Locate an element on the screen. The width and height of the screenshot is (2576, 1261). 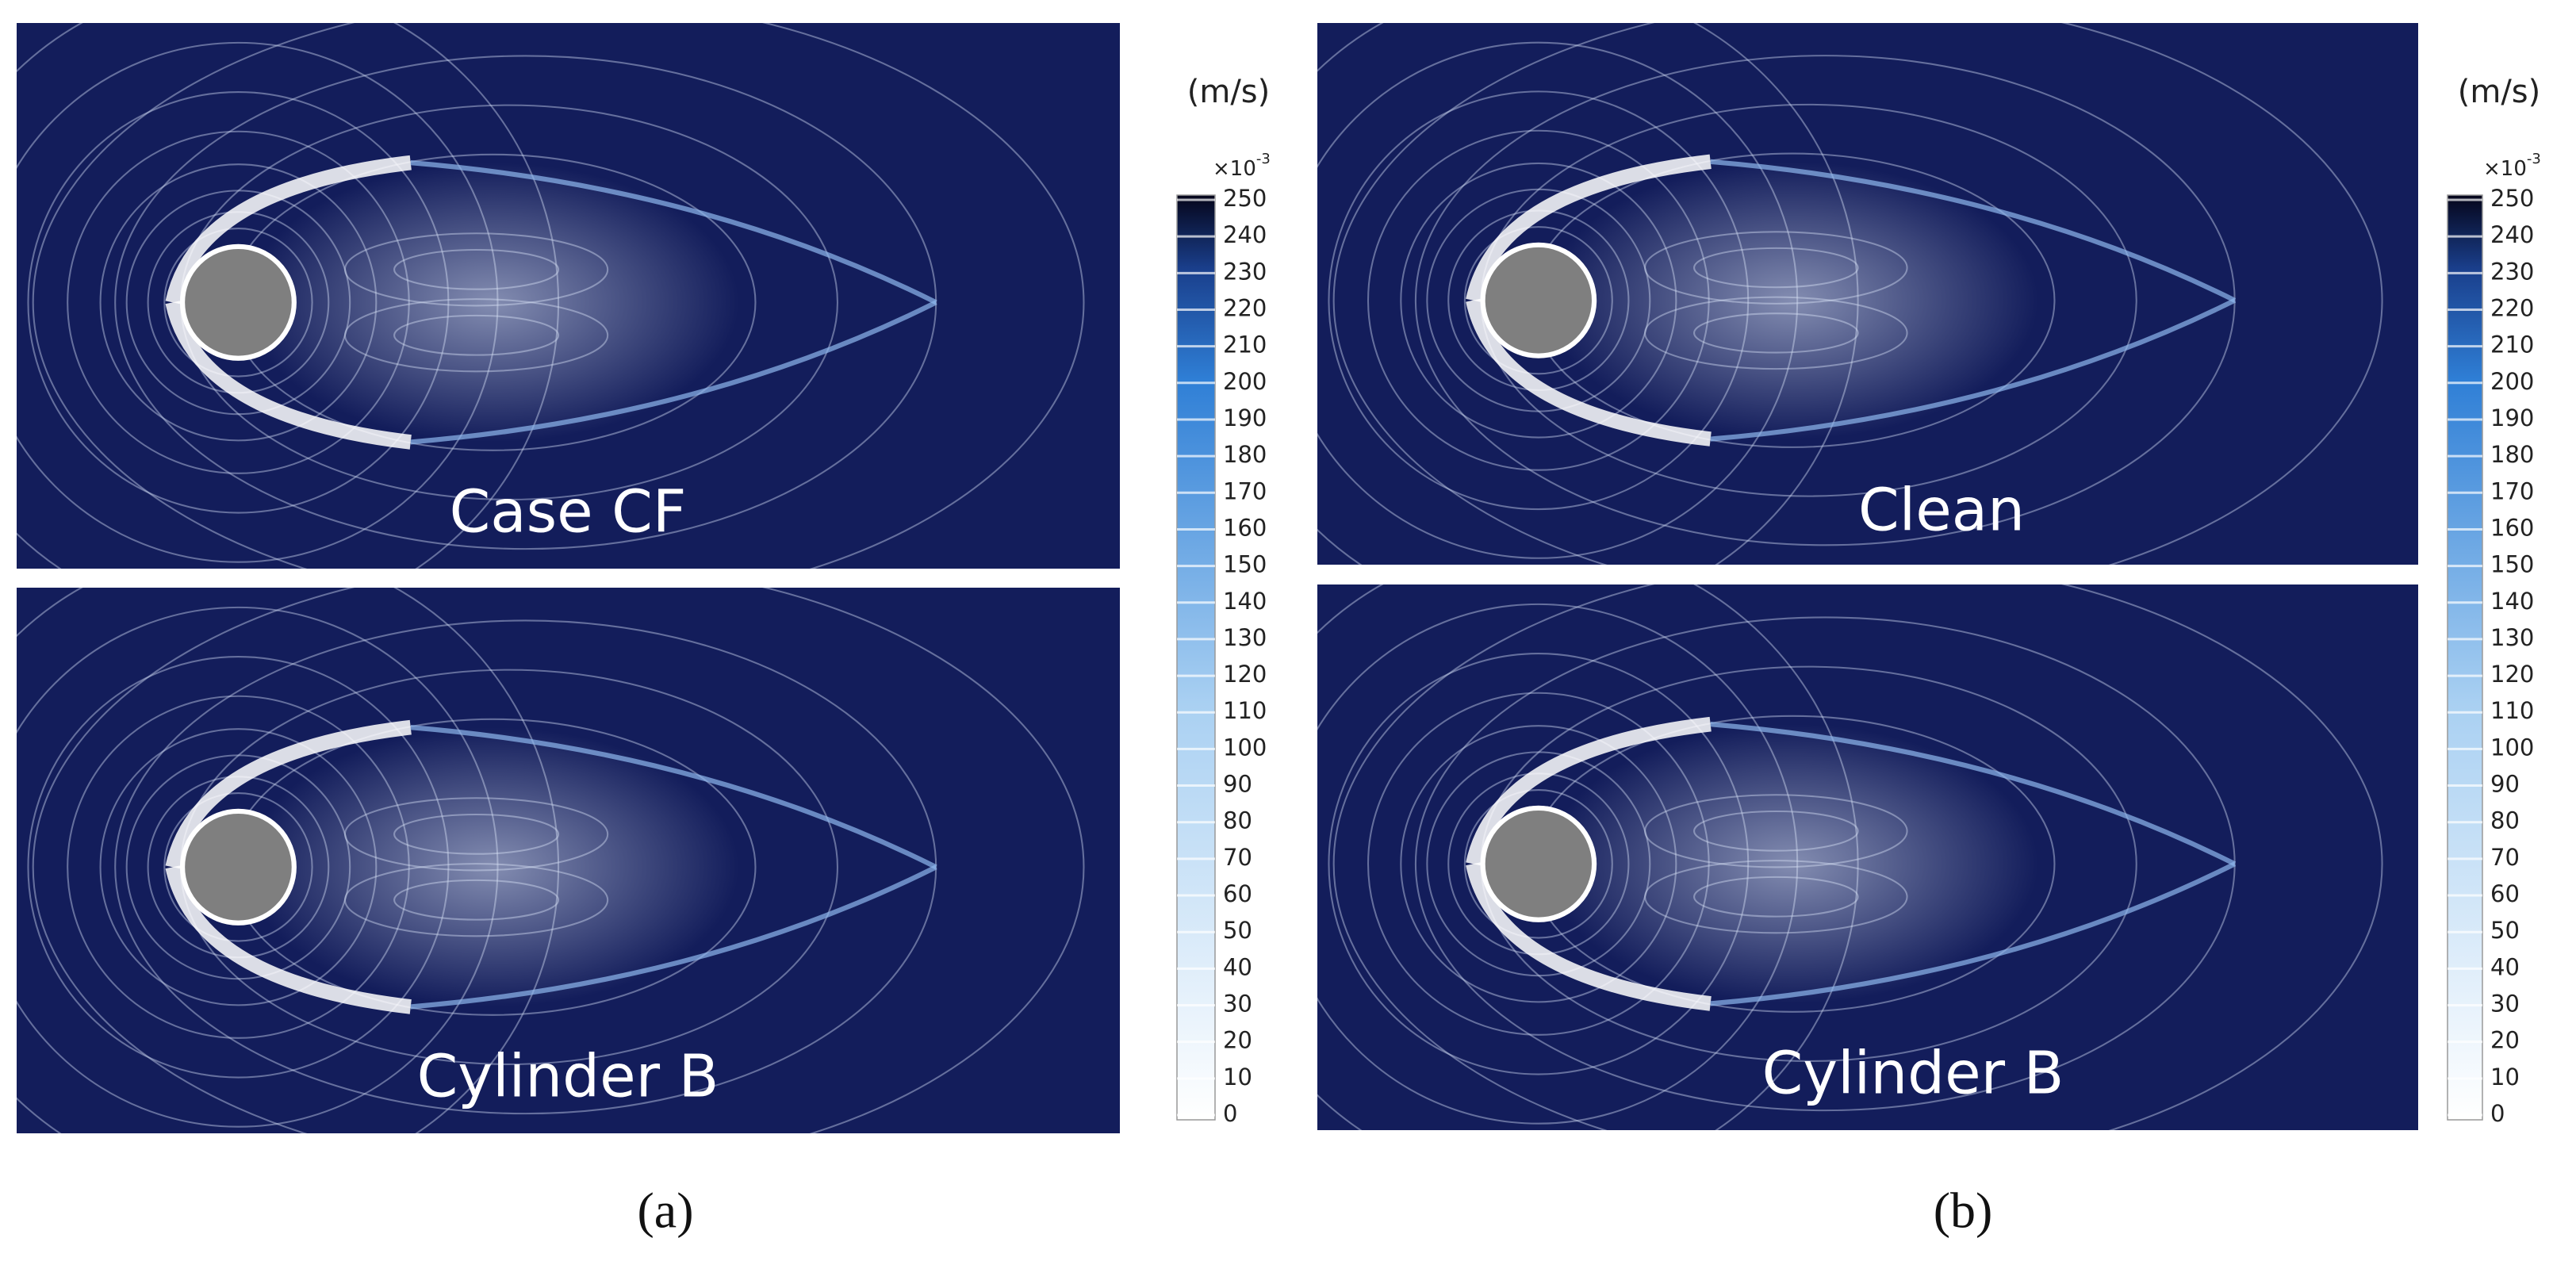
panel-label: Clean is located at coordinates (1942, 511).